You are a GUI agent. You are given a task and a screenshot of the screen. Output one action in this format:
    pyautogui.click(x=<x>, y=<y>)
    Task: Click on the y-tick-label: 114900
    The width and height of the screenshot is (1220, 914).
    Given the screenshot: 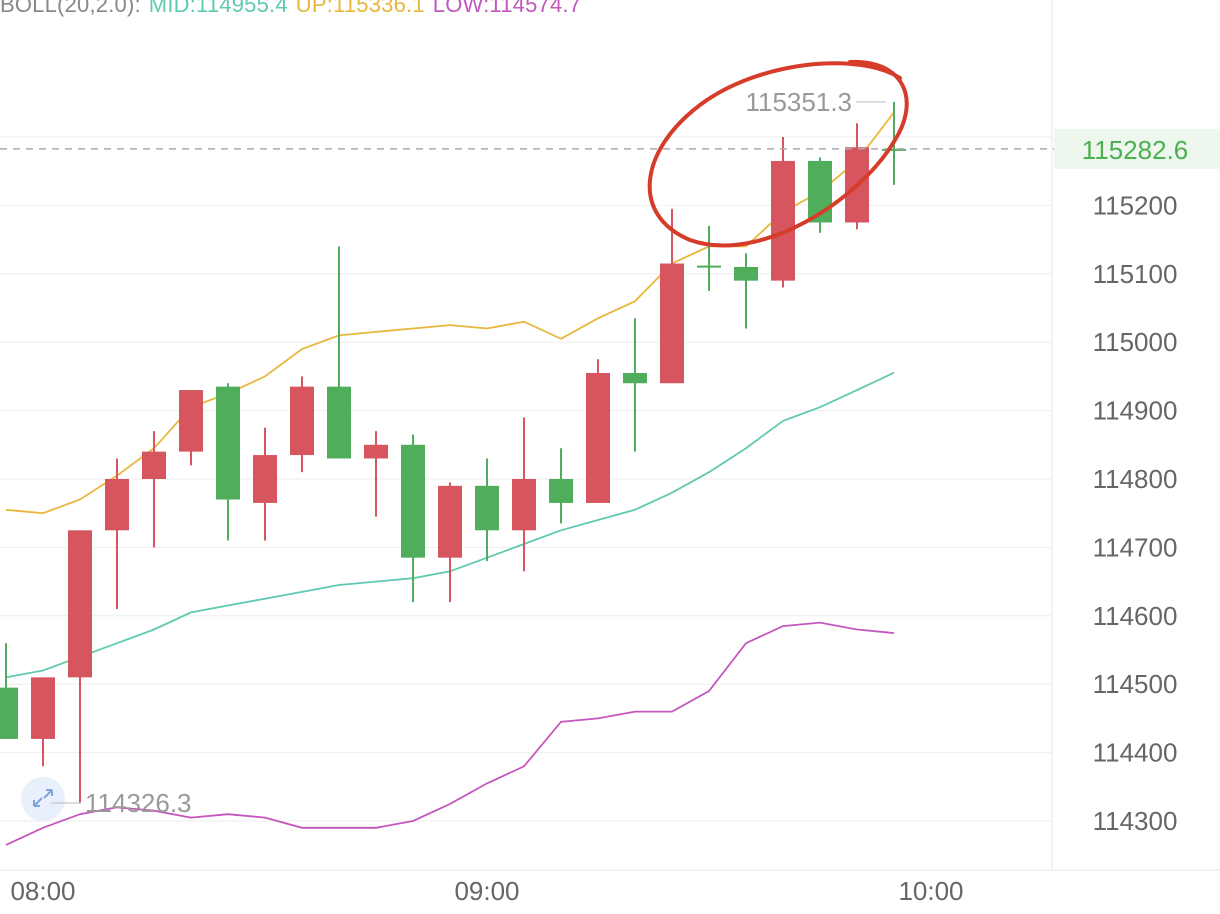 What is the action you would take?
    pyautogui.click(x=1135, y=411)
    